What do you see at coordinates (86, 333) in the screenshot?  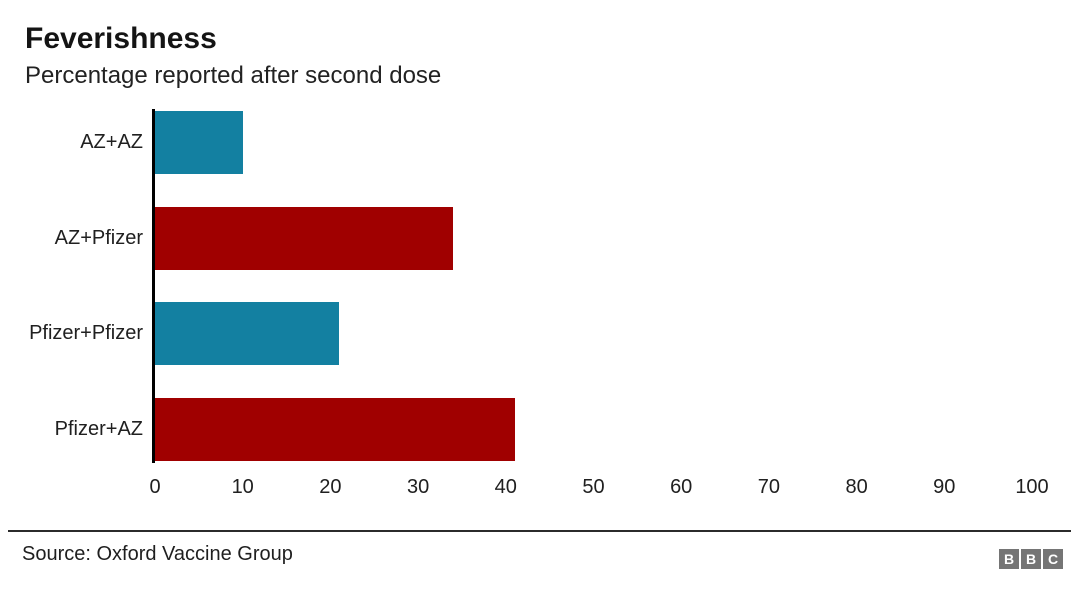 I see `category-label-pfizer-pfizer: Pfizer+Pfizer` at bounding box center [86, 333].